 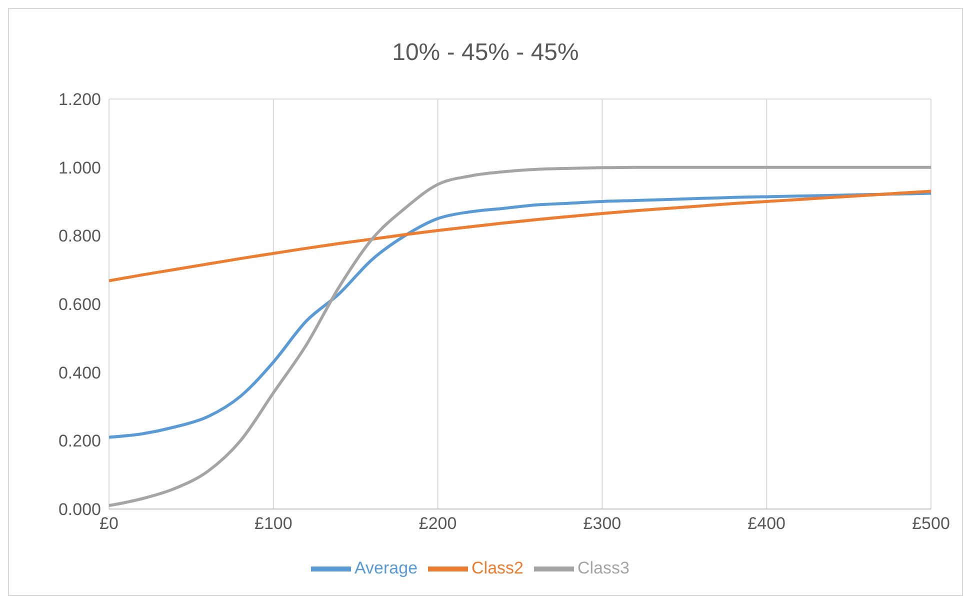 What do you see at coordinates (437, 524) in the screenshot?
I see `x-tick-label: £200` at bounding box center [437, 524].